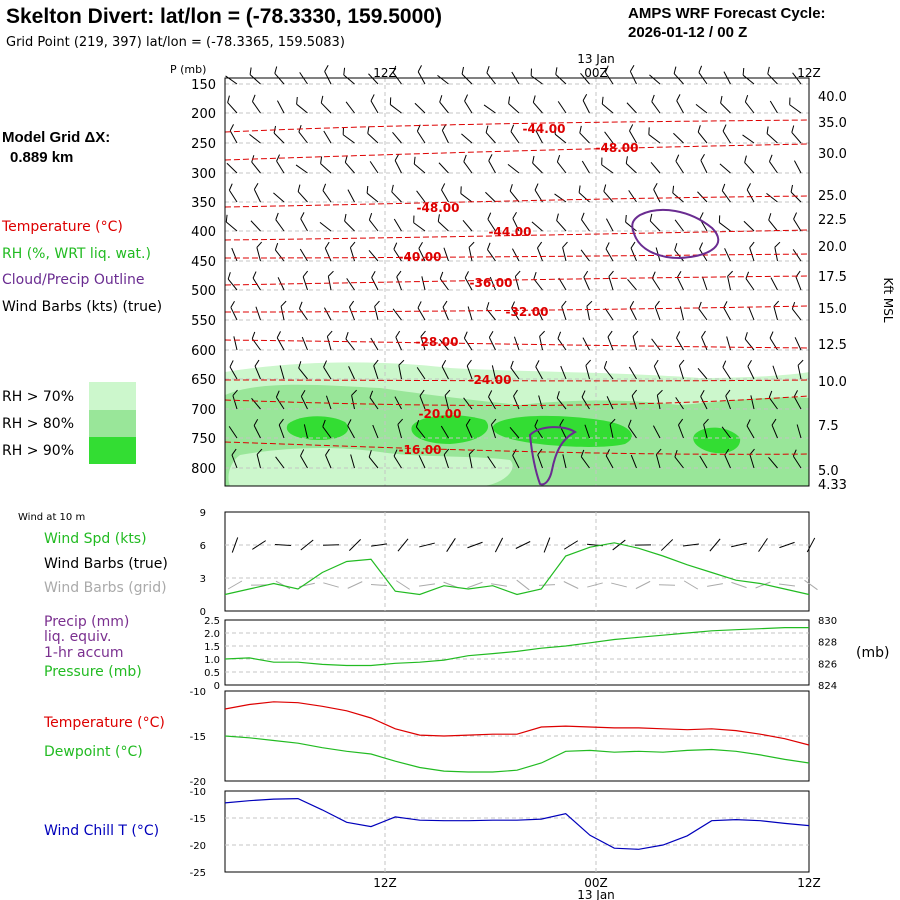 Image resolution: width=900 pixels, height=900 pixels. I want to click on isotherm-label: -32.00, so click(527, 312).